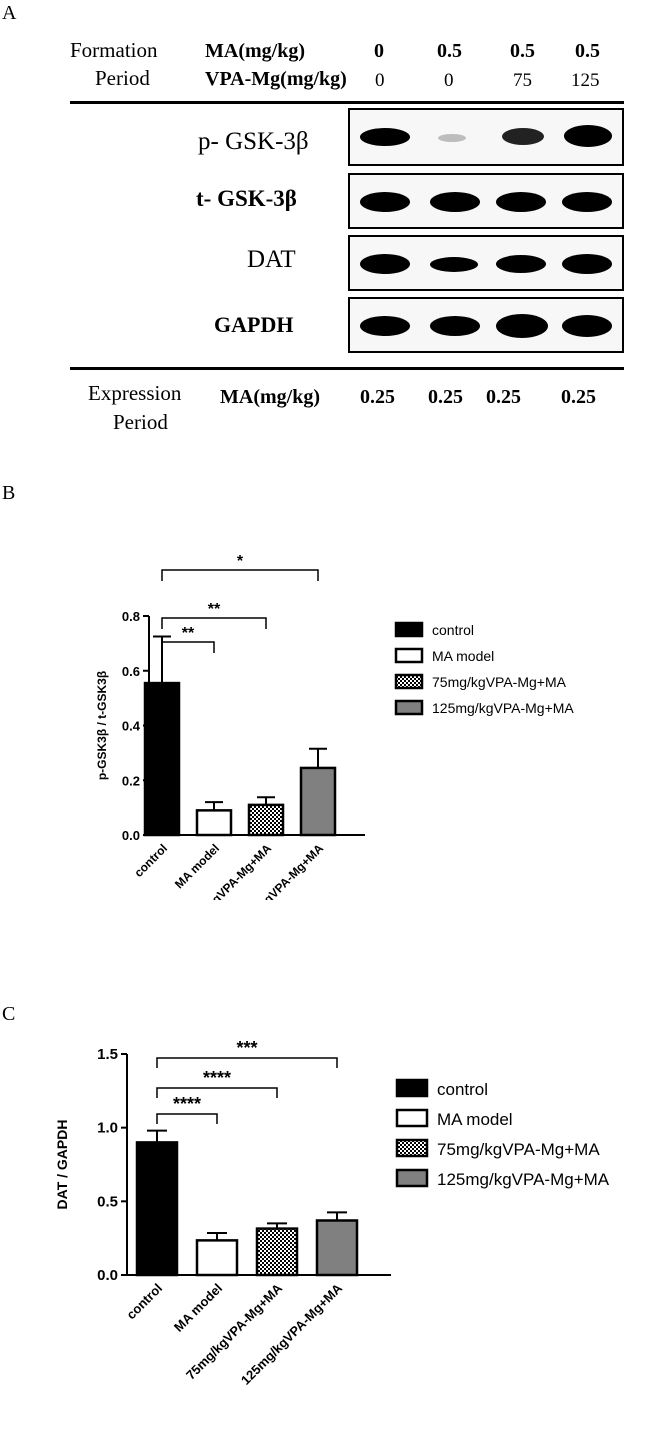  I want to click on expression-label-line1: Expression, so click(135, 393).